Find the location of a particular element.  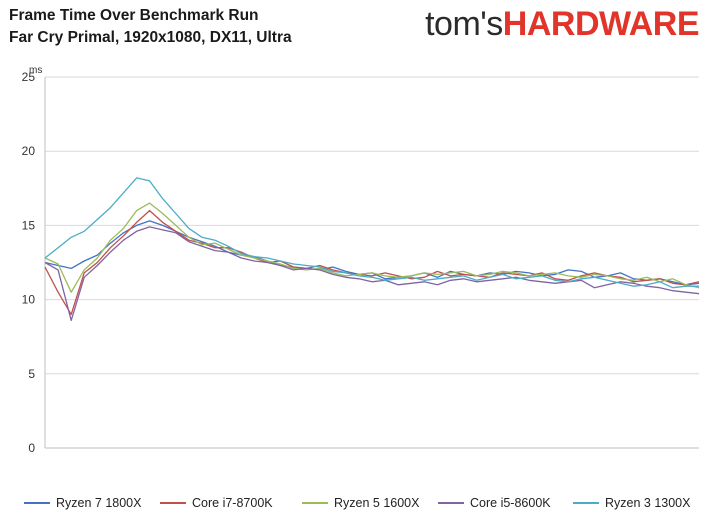

y-tick-label: 10 is located at coordinates (29, 300).